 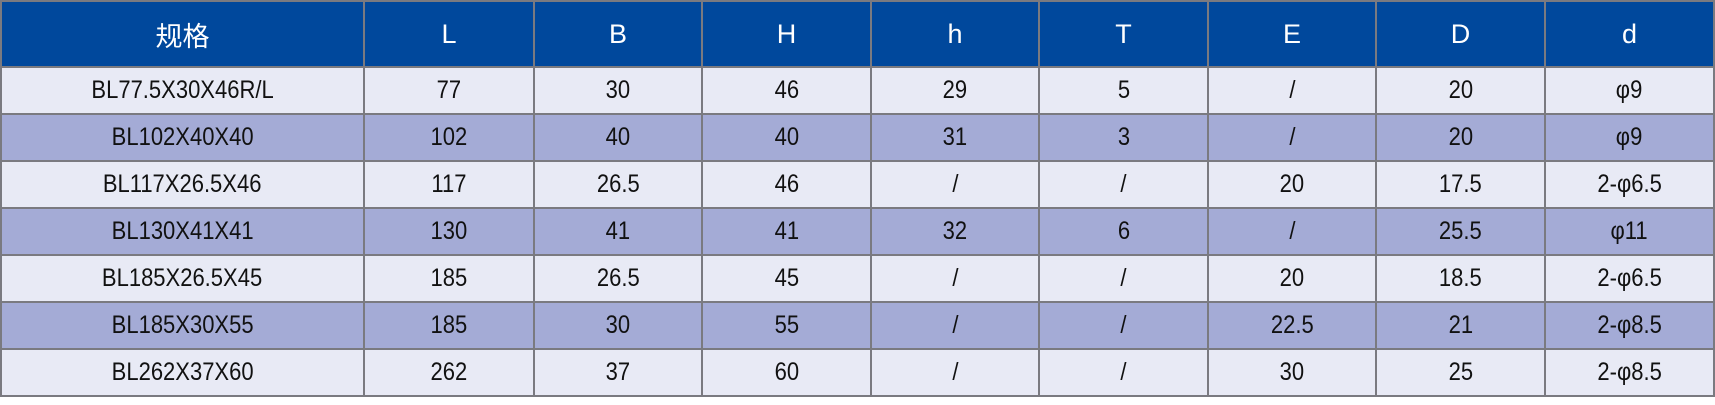 I want to click on table-cell: BL130X41X41, so click(x=182, y=231).